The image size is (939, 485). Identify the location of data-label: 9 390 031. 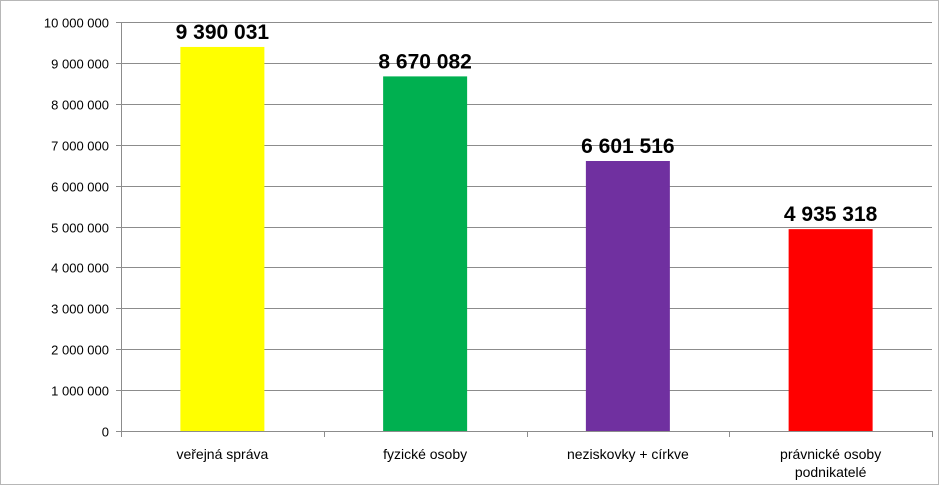
(223, 32).